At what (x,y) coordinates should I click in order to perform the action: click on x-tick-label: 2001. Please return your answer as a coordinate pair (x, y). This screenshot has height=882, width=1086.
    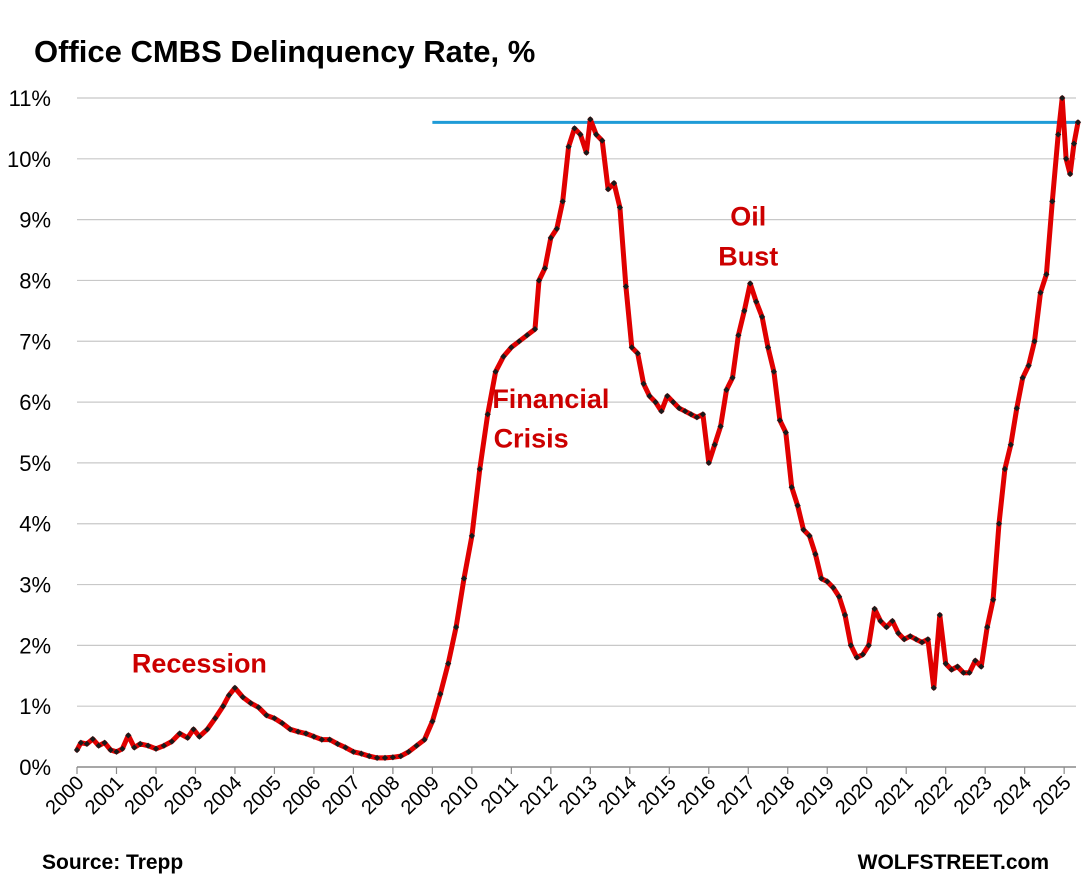
    Looking at the image, I should click on (104, 795).